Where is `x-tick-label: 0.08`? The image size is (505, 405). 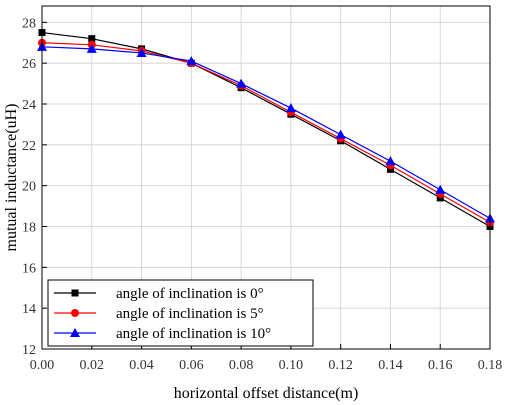 x-tick-label: 0.08 is located at coordinates (241, 365).